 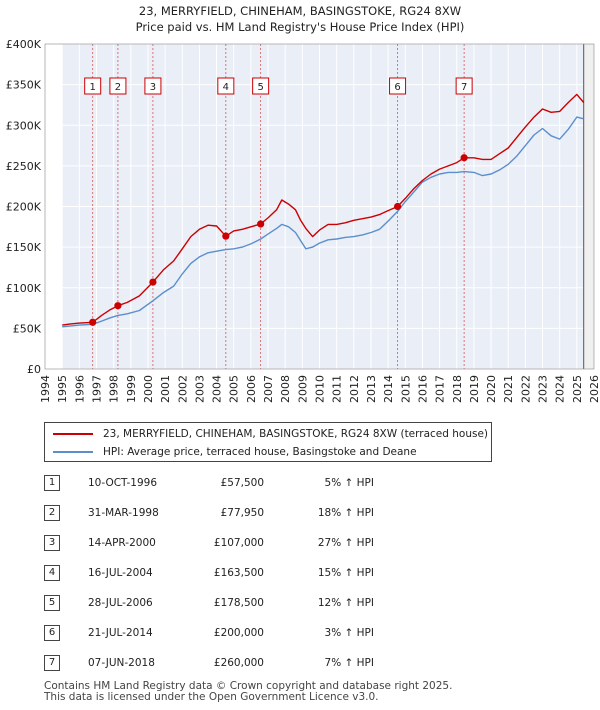 What do you see at coordinates (508, 389) in the screenshot?
I see `x-tick-label: 2021` at bounding box center [508, 389].